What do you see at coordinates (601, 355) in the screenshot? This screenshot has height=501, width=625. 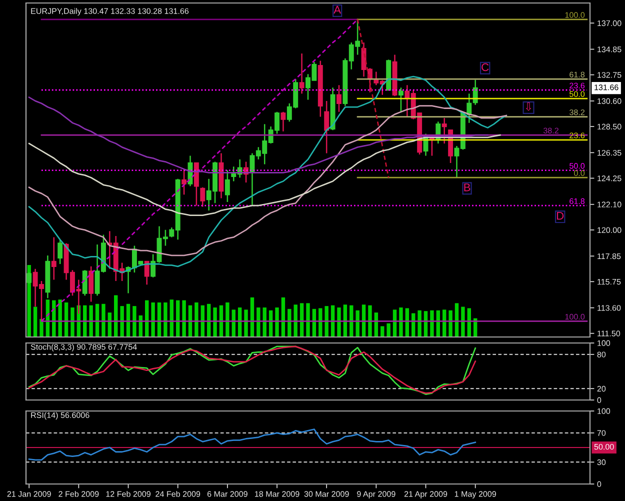 I see `y-tick-label: 80` at bounding box center [601, 355].